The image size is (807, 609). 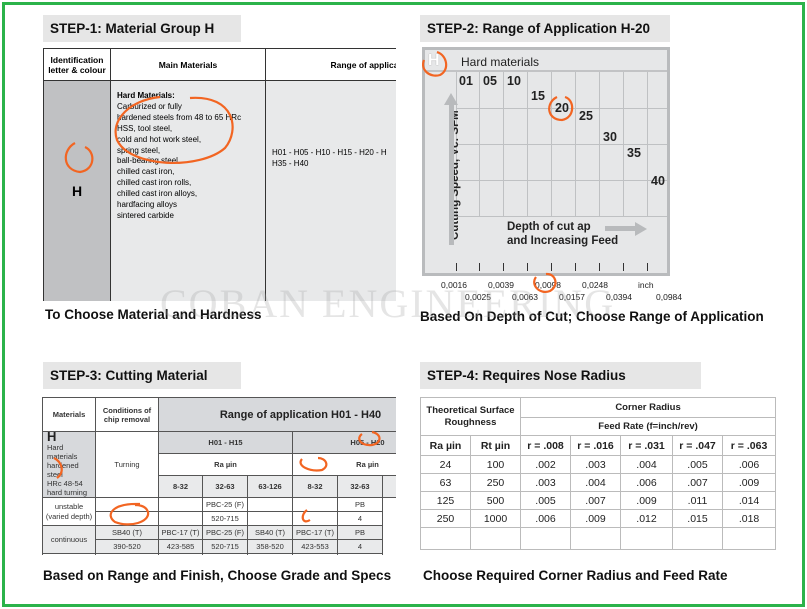 What do you see at coordinates (445, 500) in the screenshot?
I see `table-cell: 125` at bounding box center [445, 500].